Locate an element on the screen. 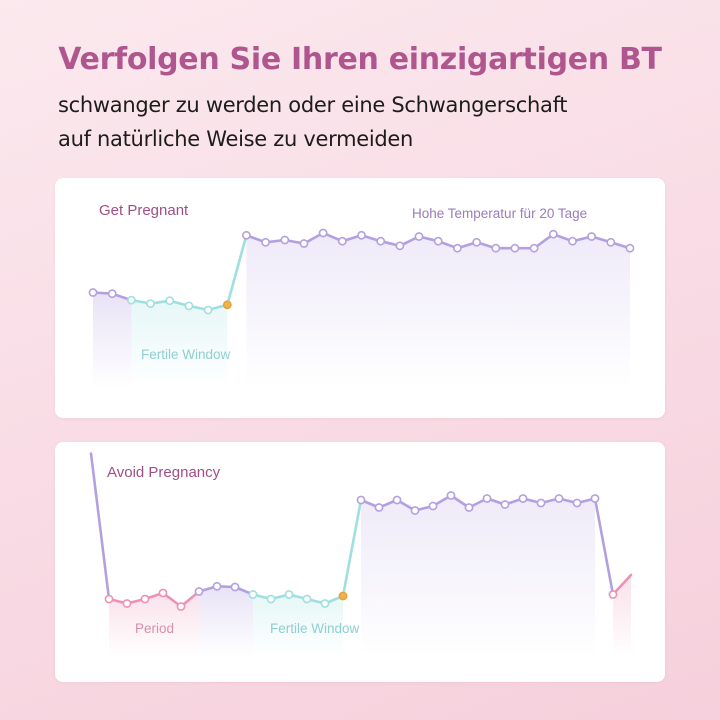  chart-title-avoid-pregnancy: Avoid Pregnancy is located at coordinates (164, 472).